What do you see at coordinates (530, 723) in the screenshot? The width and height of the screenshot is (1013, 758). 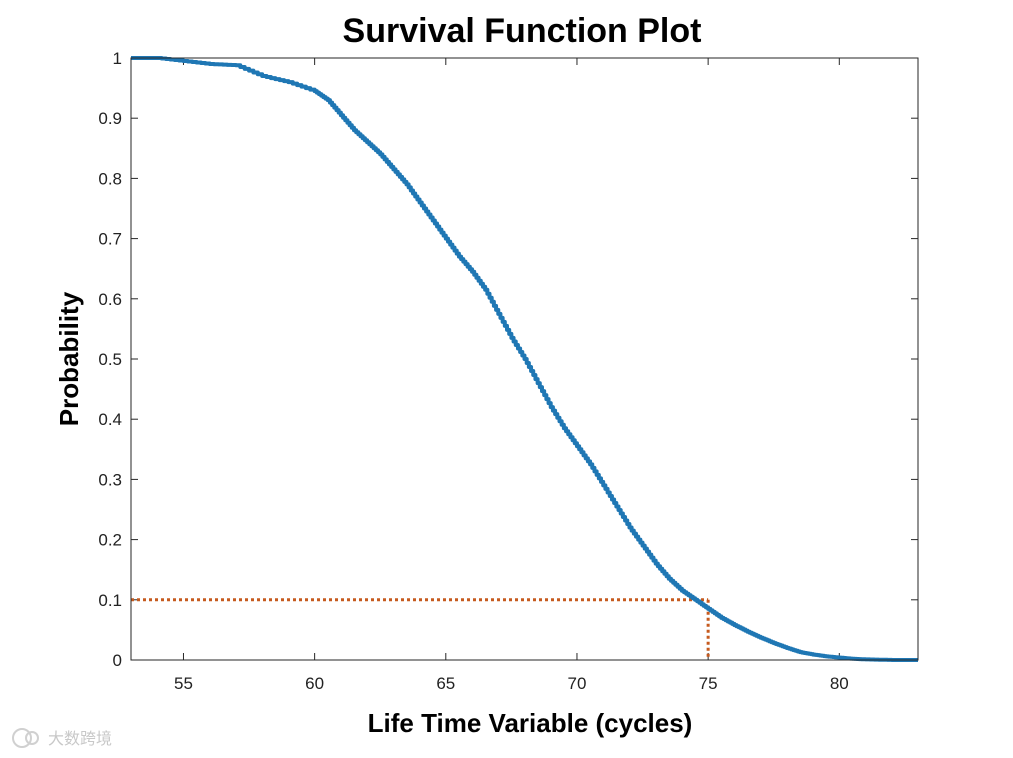 I see `x-axis-label: Life Time Variable (cycles)` at bounding box center [530, 723].